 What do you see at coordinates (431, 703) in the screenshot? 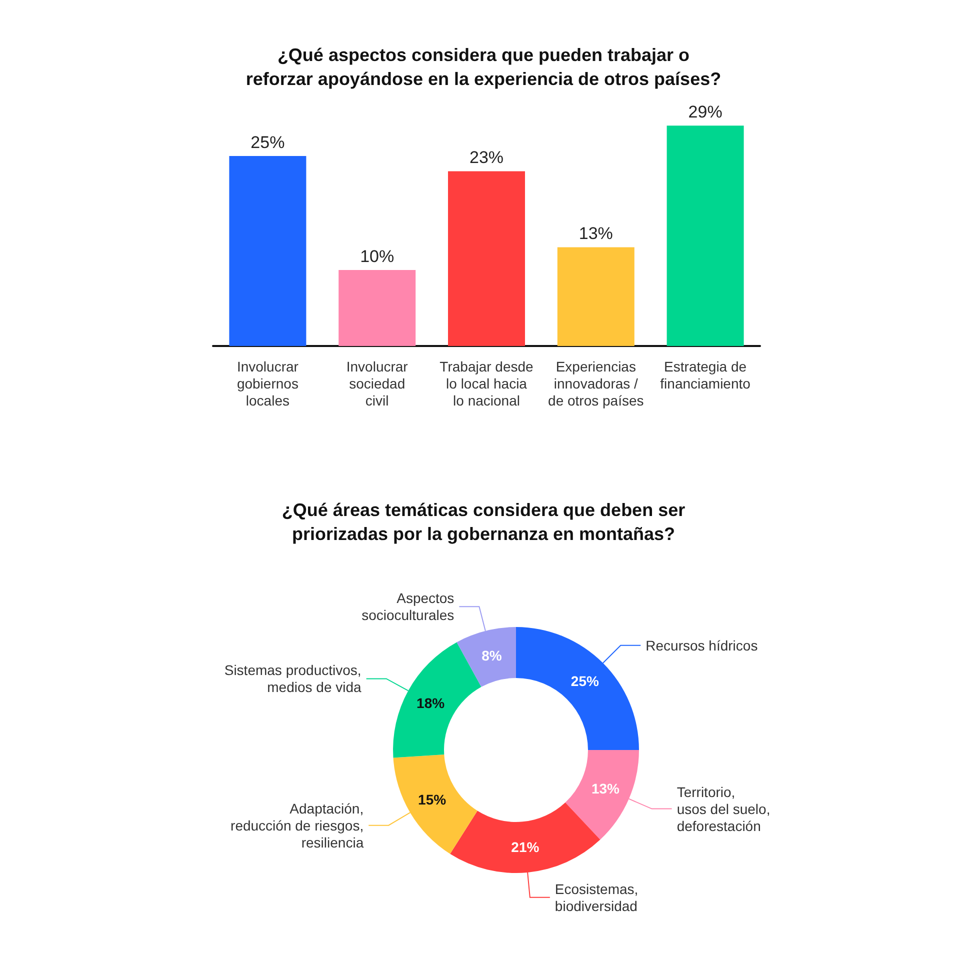
I see `data-label: 18%` at bounding box center [431, 703].